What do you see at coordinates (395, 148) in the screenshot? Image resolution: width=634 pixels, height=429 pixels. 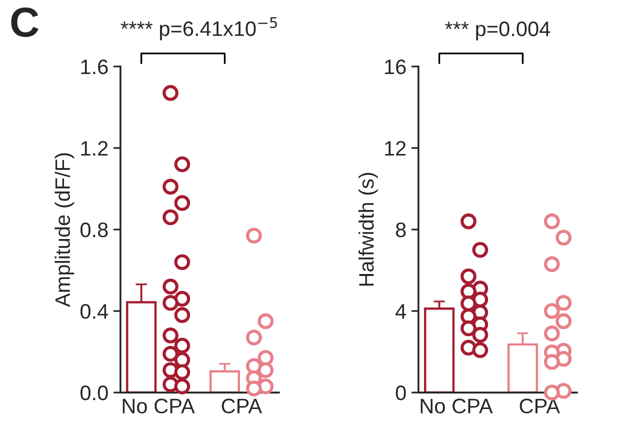 I see `y-tick-label: 12` at bounding box center [395, 148].